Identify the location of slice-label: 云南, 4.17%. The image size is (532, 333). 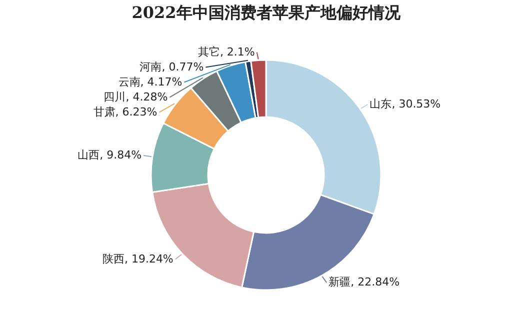
(150, 81).